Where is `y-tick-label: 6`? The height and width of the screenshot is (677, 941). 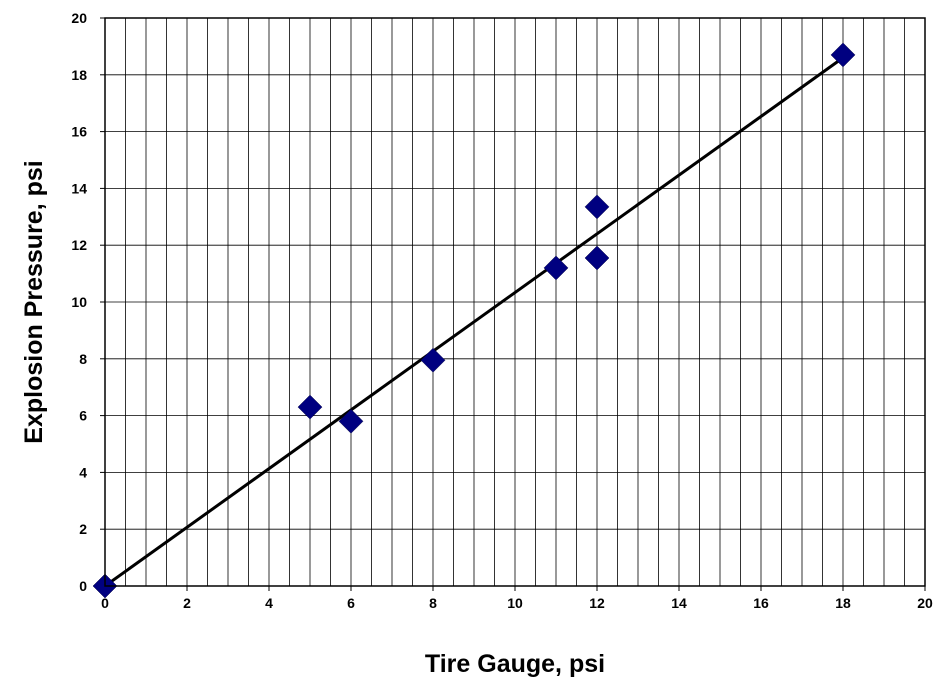
y-tick-label: 6 is located at coordinates (83, 416).